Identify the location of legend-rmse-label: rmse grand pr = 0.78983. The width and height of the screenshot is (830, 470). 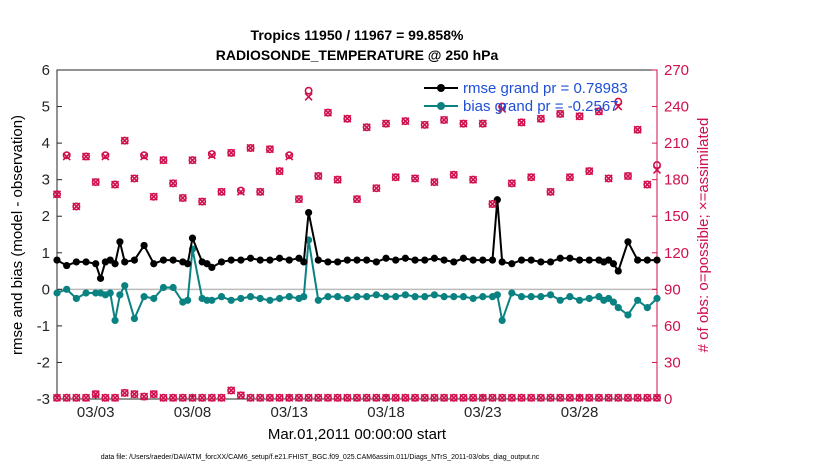
(545, 88).